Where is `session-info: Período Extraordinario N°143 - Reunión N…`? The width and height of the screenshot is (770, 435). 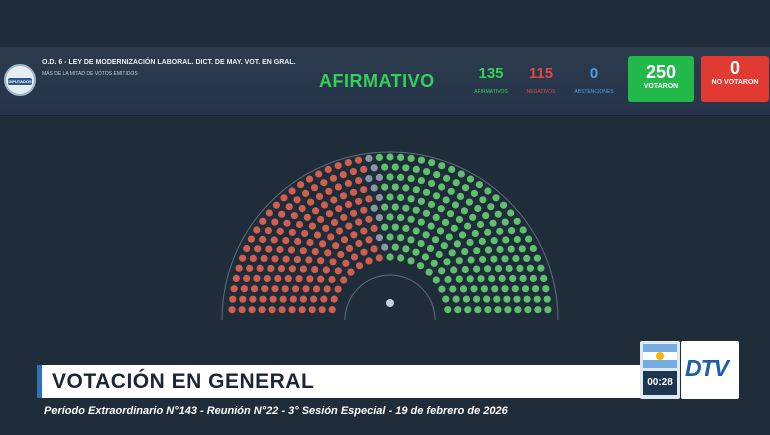
session-info: Período Extraordinario N°143 - Reunión N… is located at coordinates (276, 411).